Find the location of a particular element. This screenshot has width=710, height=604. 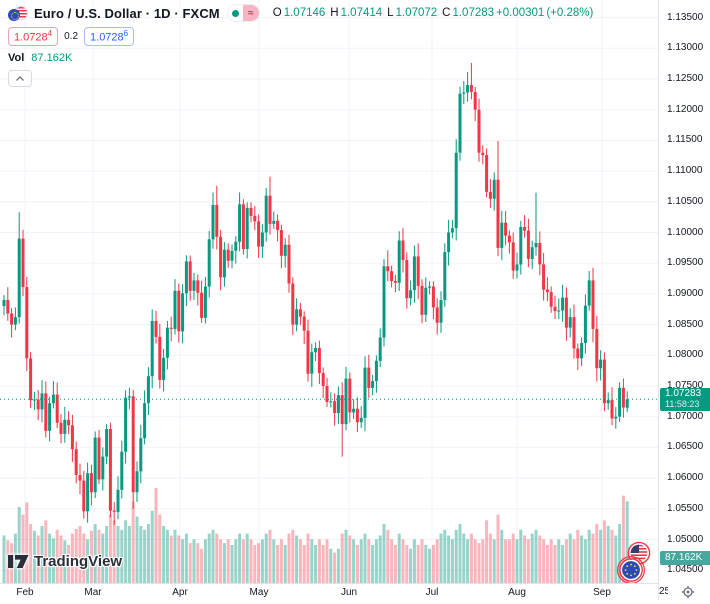

market-status-badge: ≈ is located at coordinates (243, 13).